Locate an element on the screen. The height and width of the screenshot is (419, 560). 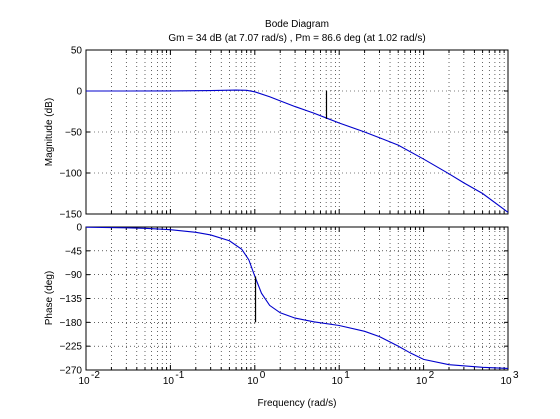
magnitude-ytick-label: −50 is located at coordinates (73, 133).